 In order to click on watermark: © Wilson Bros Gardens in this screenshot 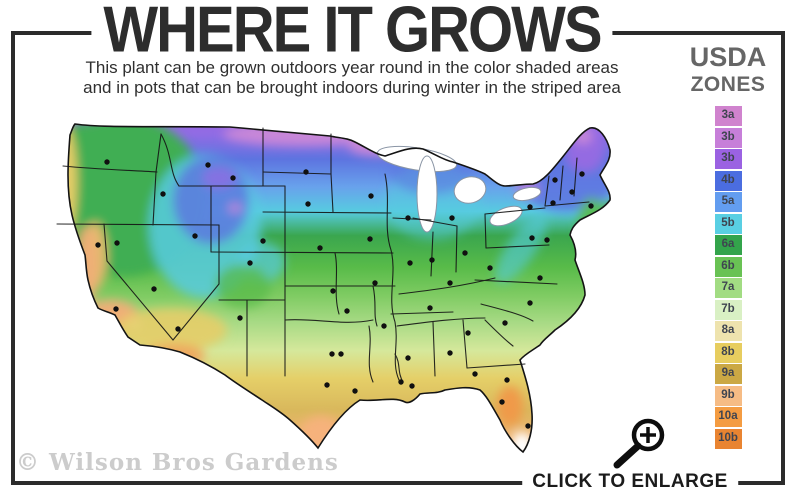, I will do `click(177, 462)`.